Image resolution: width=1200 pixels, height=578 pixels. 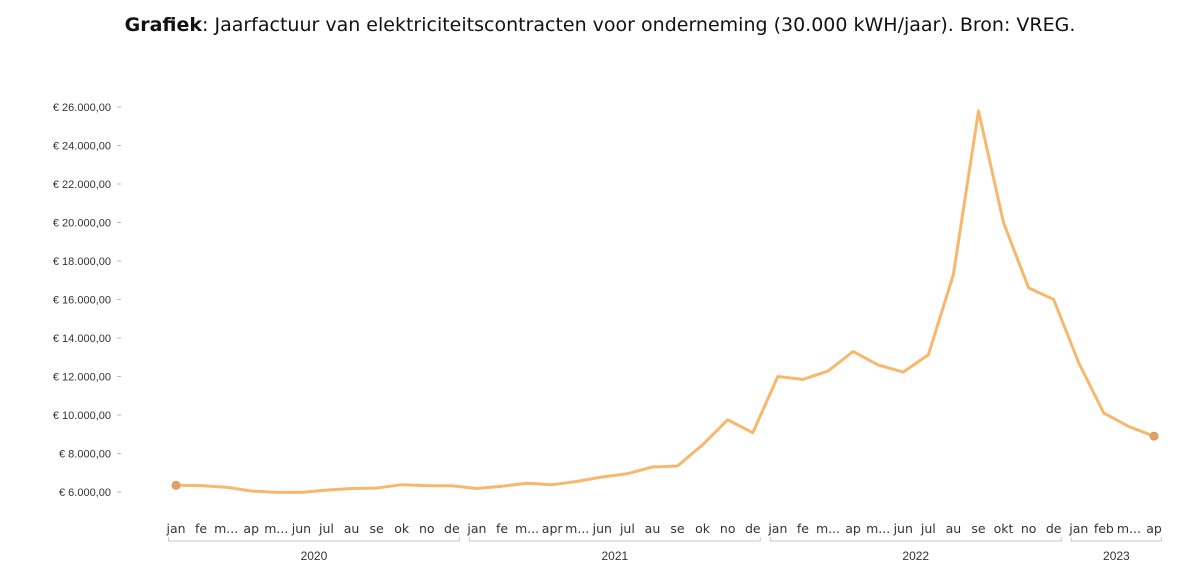 I want to click on y-tick-label: € 26.000,00, so click(x=82, y=108).